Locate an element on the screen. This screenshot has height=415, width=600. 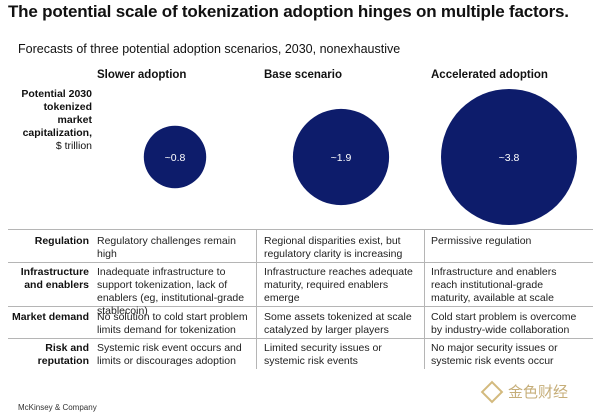
metric-label-line: market is located at coordinates (74, 120).